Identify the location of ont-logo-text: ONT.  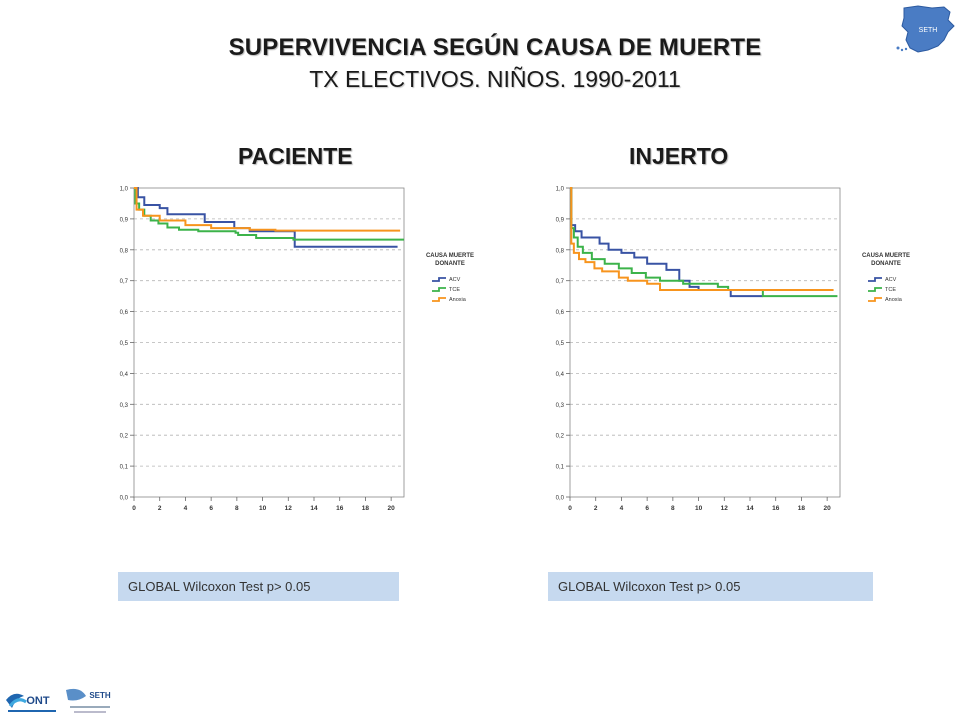
(38, 701).